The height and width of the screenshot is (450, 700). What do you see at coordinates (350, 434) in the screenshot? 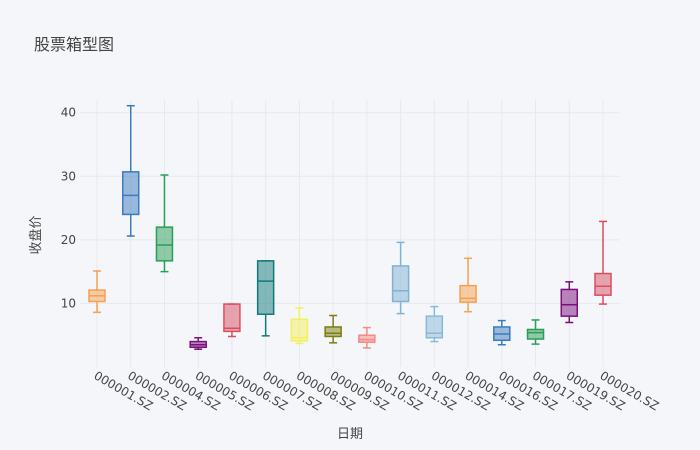
I see `x-axis-title: 日期` at bounding box center [350, 434].